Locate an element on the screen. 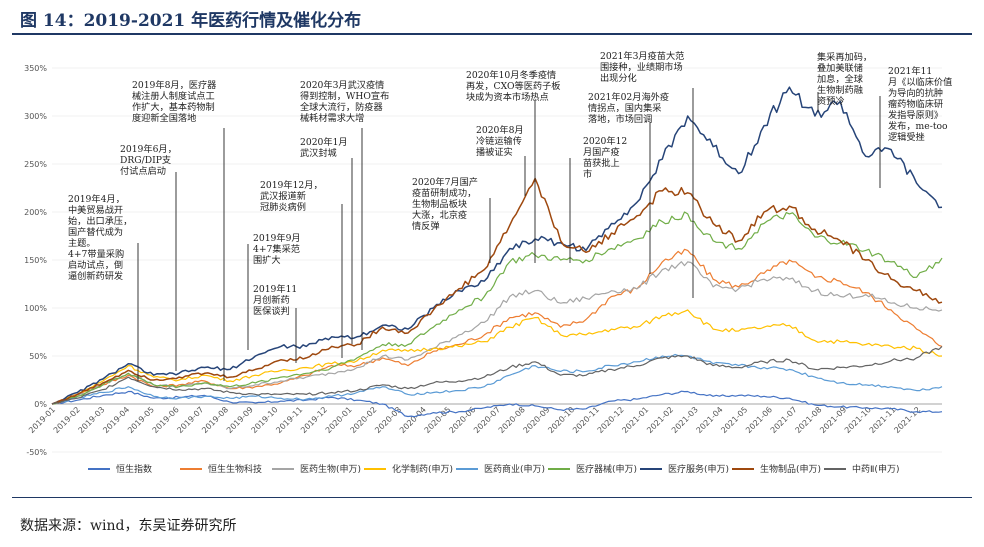 This screenshot has width=984, height=547. y-tick-label: 50% is located at coordinates (38, 356).